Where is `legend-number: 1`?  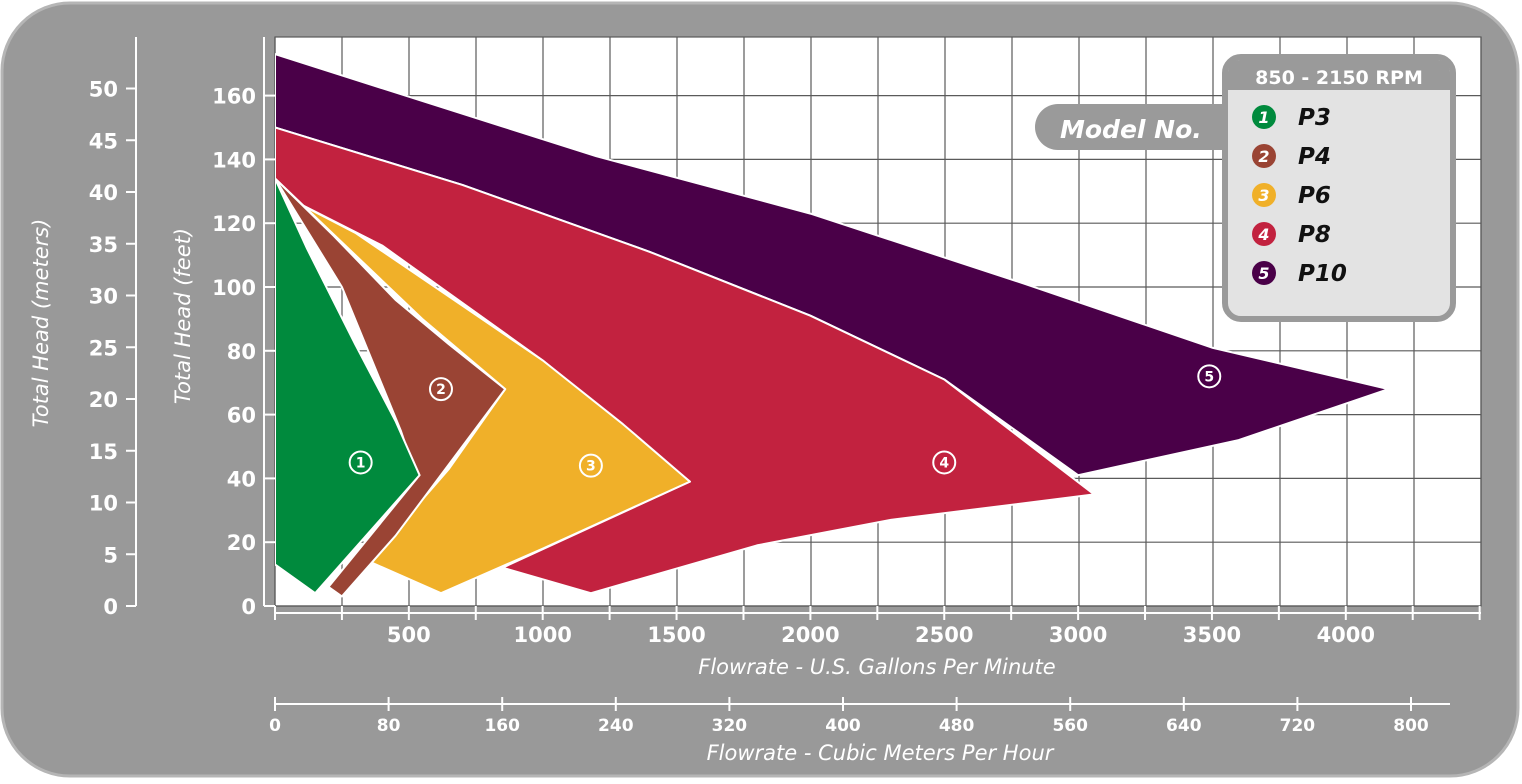
legend-number: 1 is located at coordinates (1263, 117).